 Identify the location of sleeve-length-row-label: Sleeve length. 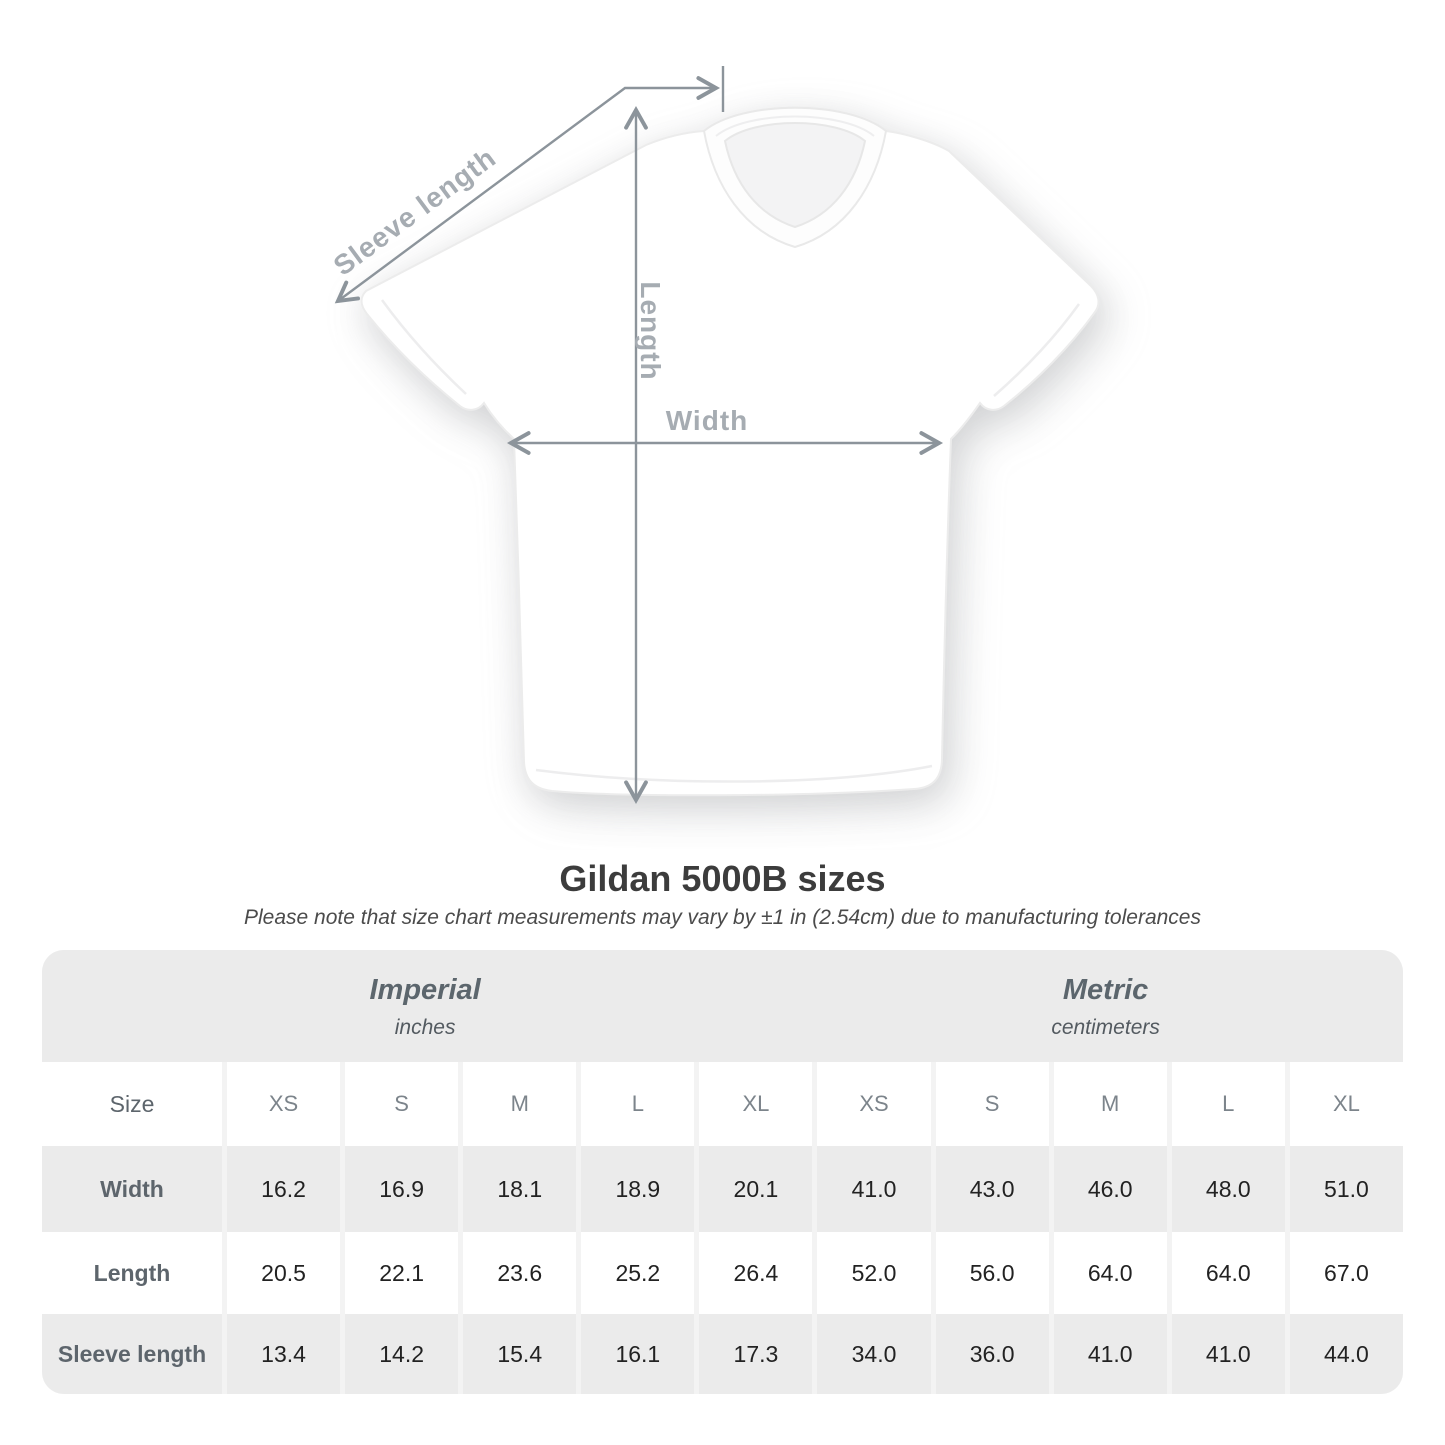
(132, 1354).